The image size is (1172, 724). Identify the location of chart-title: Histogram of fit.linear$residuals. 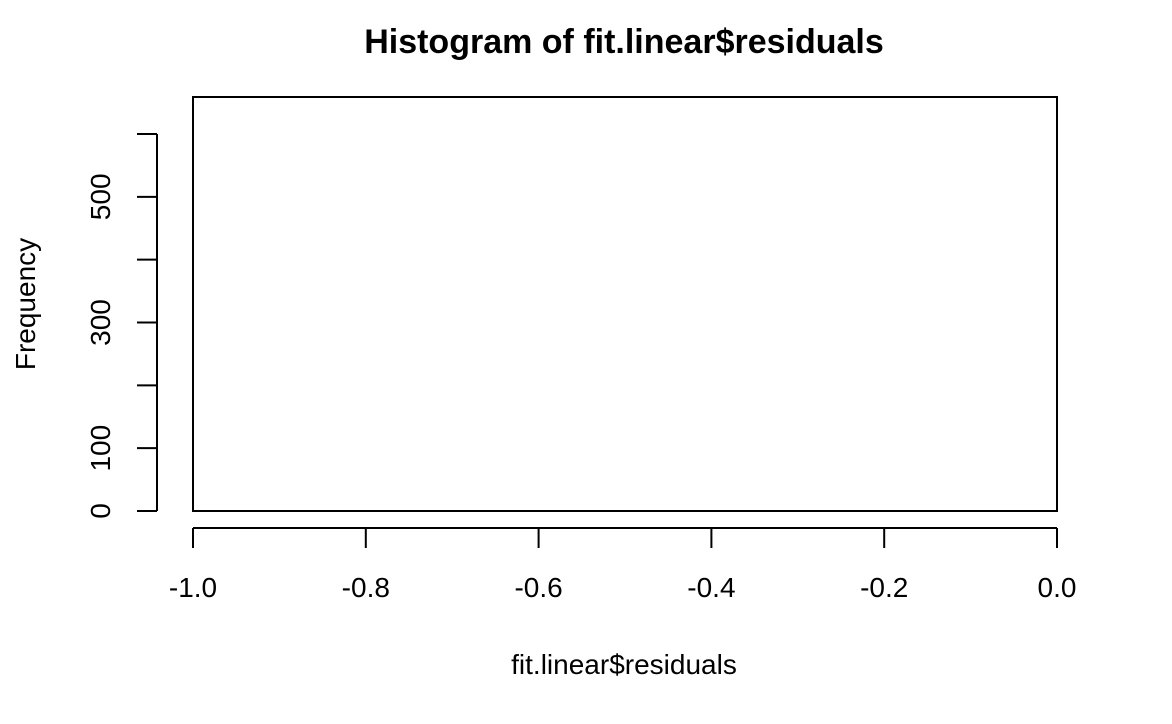
(624, 42).